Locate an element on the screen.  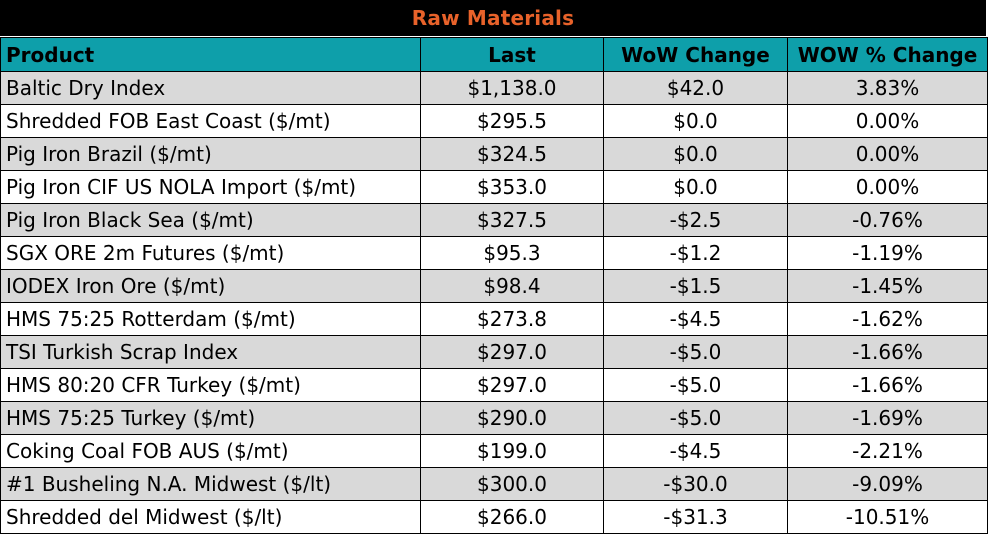
wow-change-cell: -$1.5 is located at coordinates (695, 286).